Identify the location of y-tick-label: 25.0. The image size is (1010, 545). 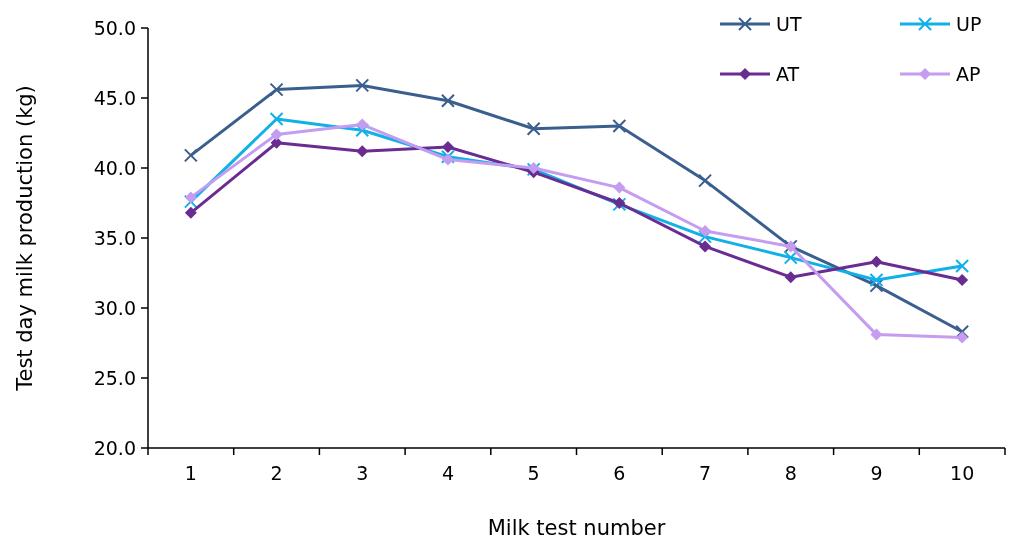
(114, 377).